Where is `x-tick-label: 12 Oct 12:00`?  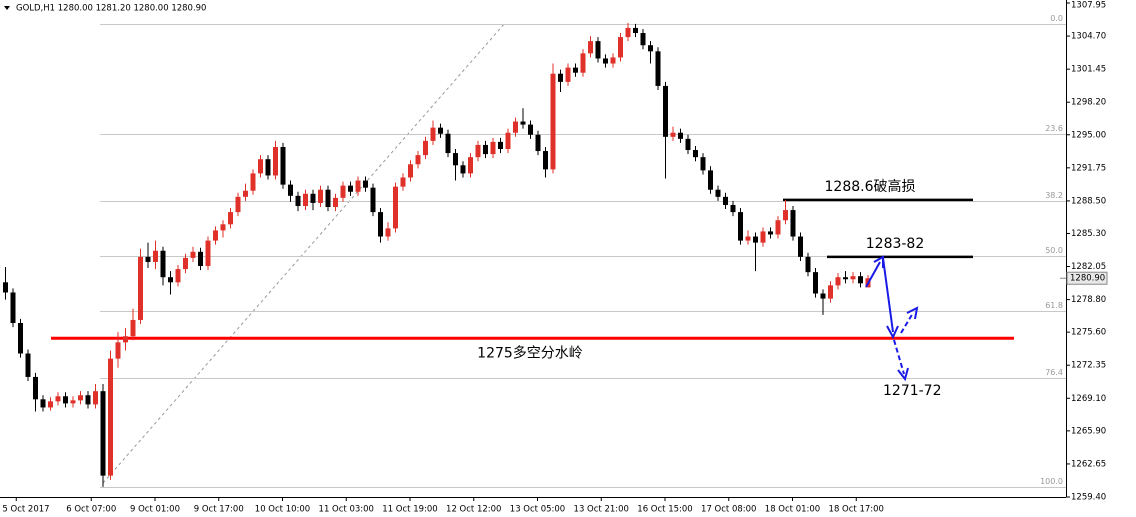 x-tick-label: 12 Oct 12:00 is located at coordinates (473, 510).